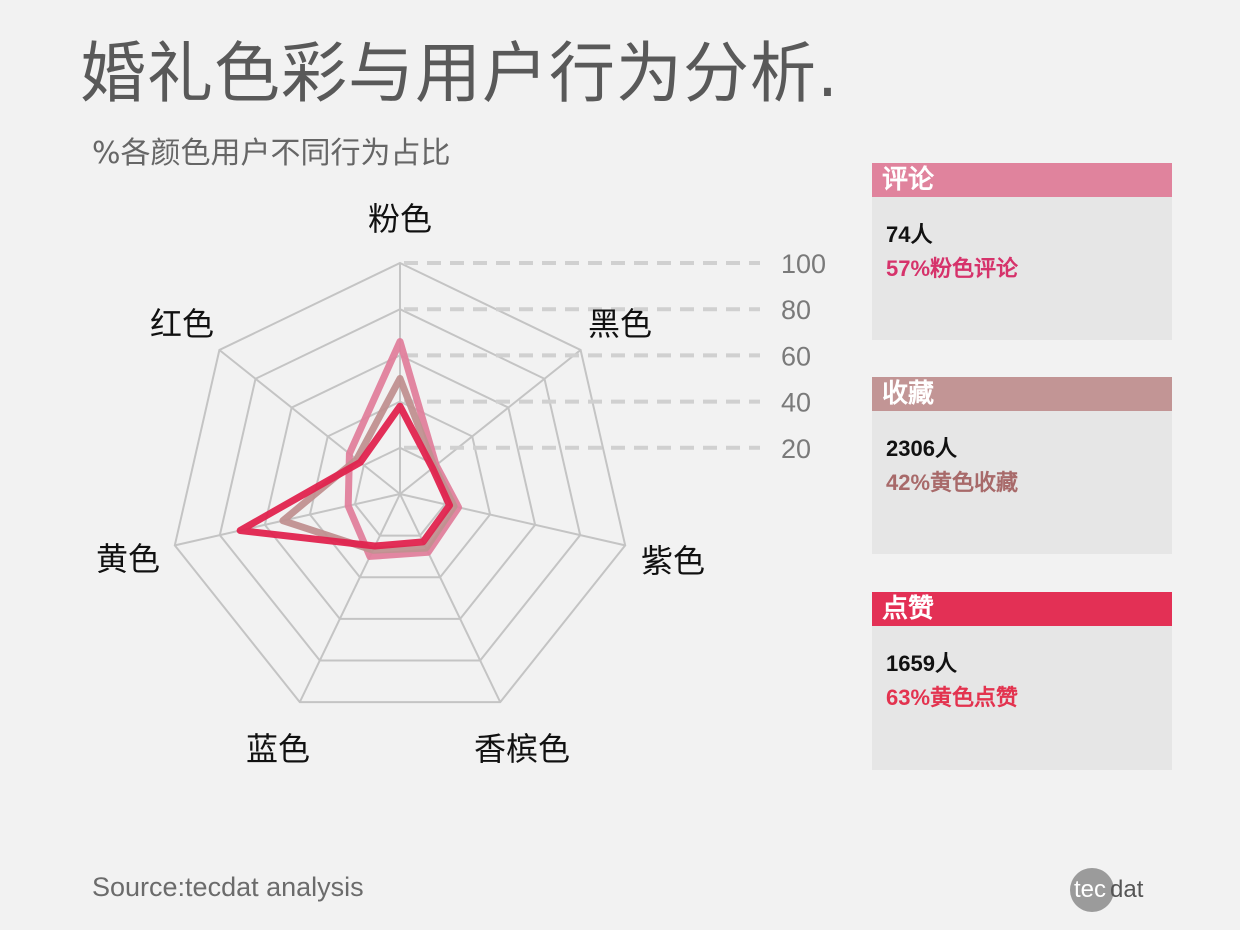  What do you see at coordinates (796, 403) in the screenshot?
I see `tick-label: 40` at bounding box center [796, 403].